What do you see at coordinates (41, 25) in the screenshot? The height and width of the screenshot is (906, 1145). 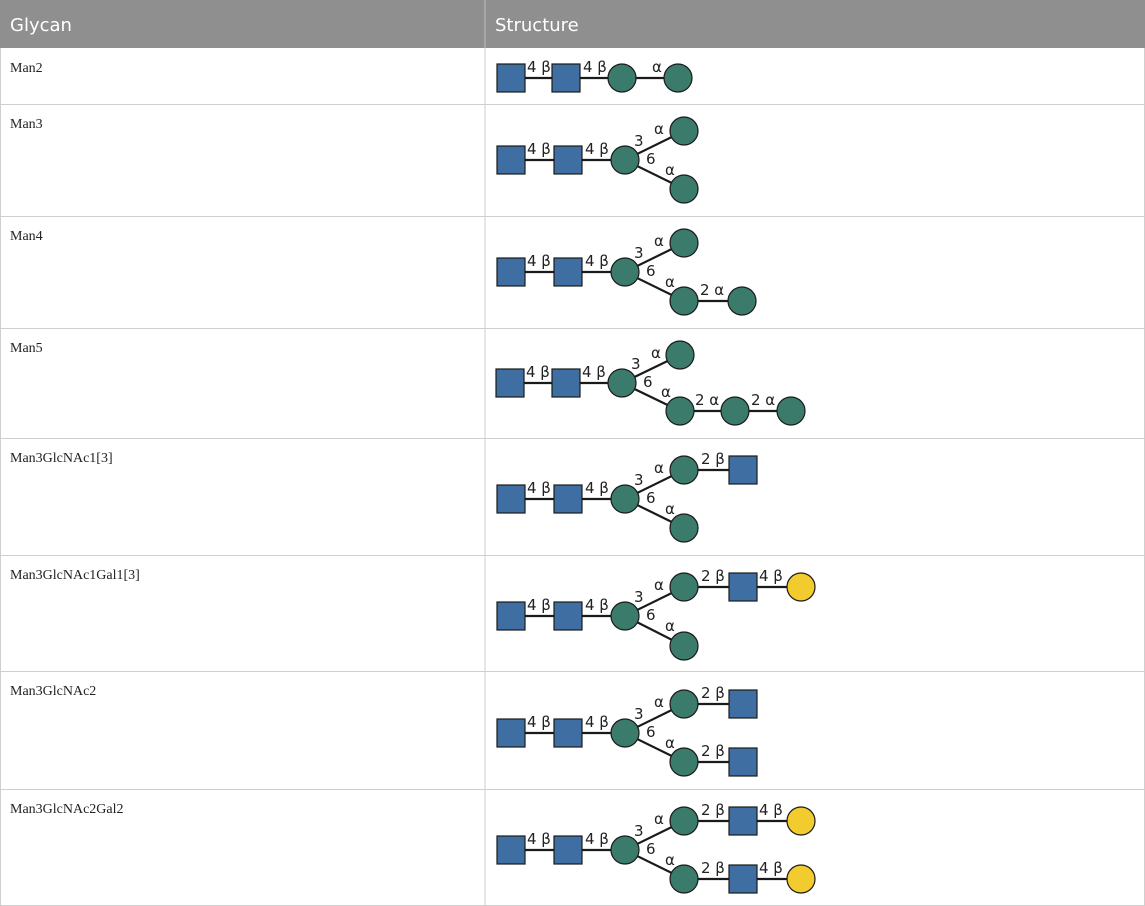 I see `header-glycan: Glycan` at bounding box center [41, 25].